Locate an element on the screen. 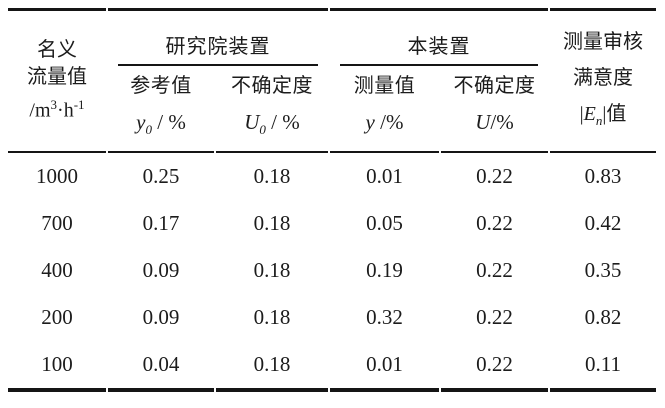 The height and width of the screenshot is (408, 665). en-header-line1: 测量审核 is located at coordinates (603, 41).